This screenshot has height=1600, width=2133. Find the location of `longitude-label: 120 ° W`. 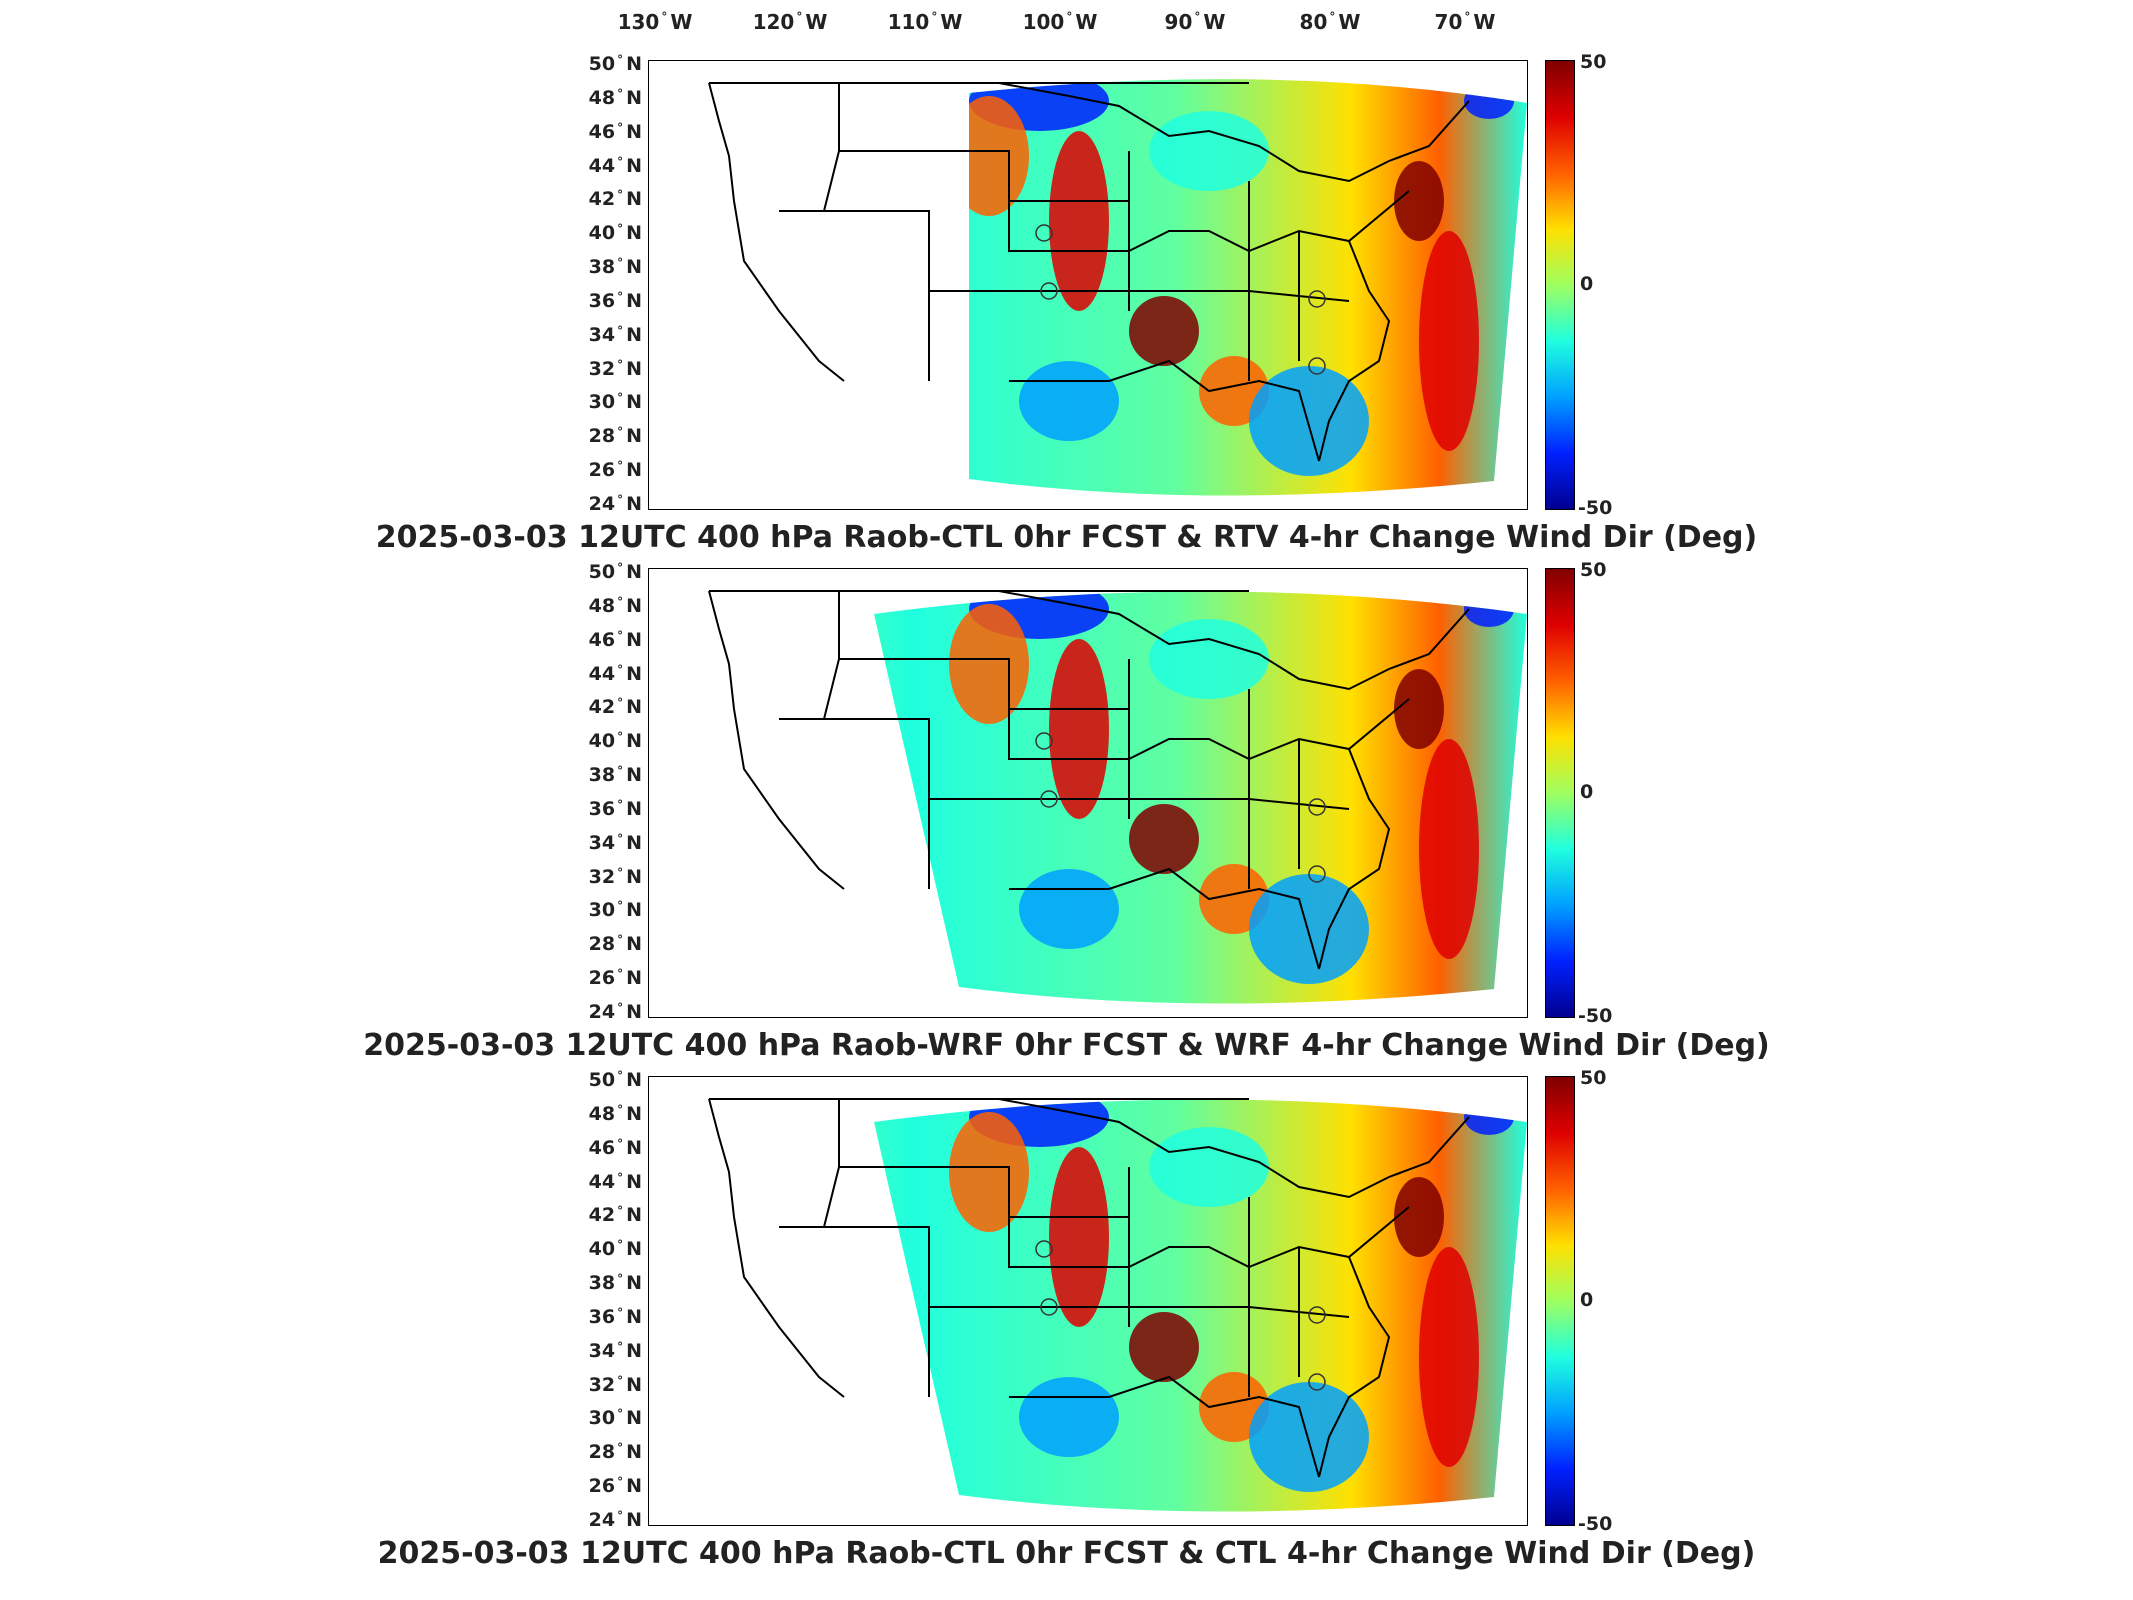

longitude-label: 120 ° W is located at coordinates (790, 22).